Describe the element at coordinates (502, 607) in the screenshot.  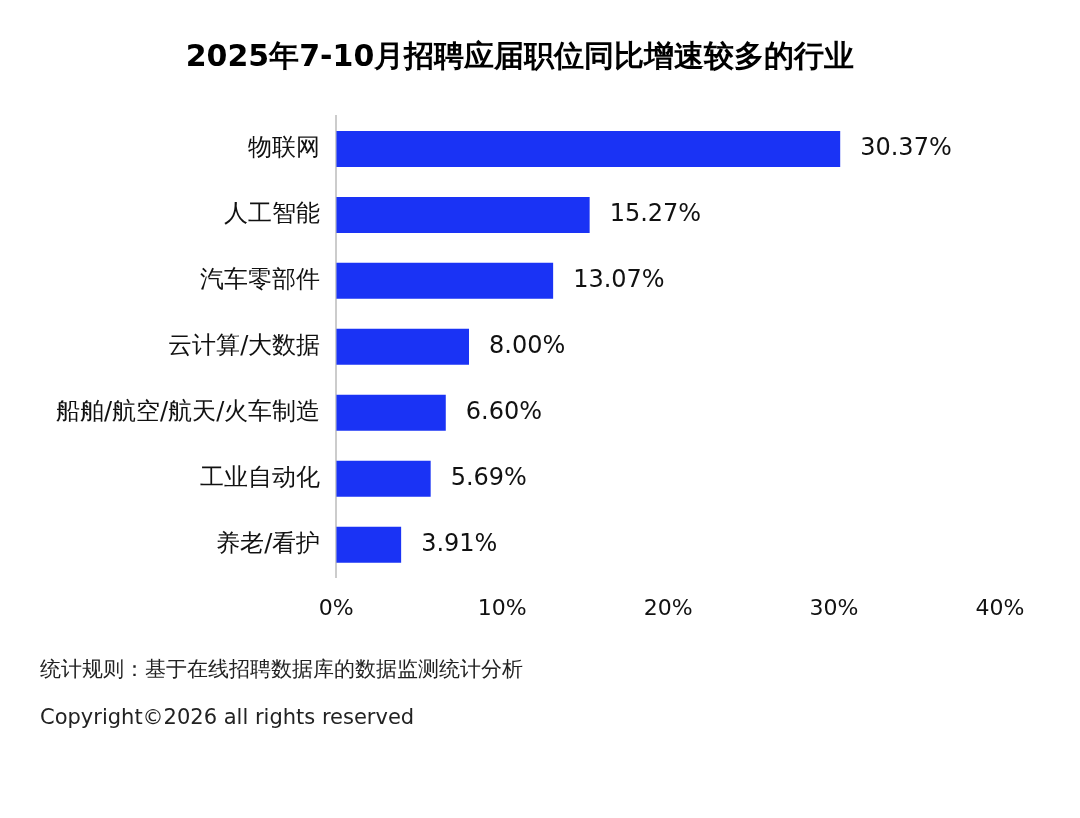
I see `x-tick-label: 10%` at that location.